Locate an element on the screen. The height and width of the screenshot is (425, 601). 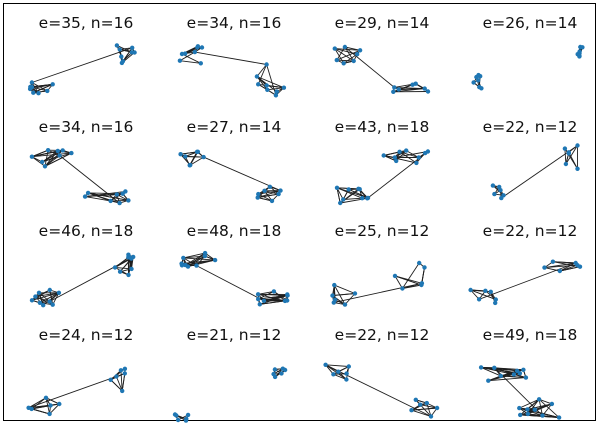
subplot-10: e=48, n=18 is located at coordinates (234, 268).